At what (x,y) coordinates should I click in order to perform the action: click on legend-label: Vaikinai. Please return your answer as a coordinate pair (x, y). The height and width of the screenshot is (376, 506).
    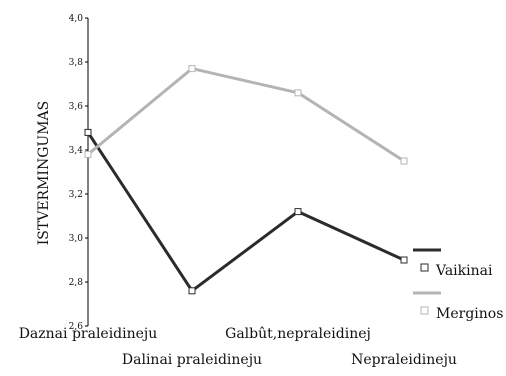
    Looking at the image, I should click on (464, 271).